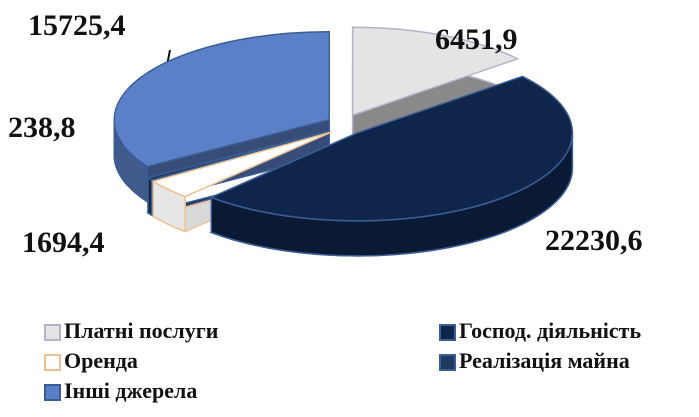 The width and height of the screenshot is (699, 417). What do you see at coordinates (550, 330) in the screenshot?
I see `legend-label: Господ. діяльність` at bounding box center [550, 330].